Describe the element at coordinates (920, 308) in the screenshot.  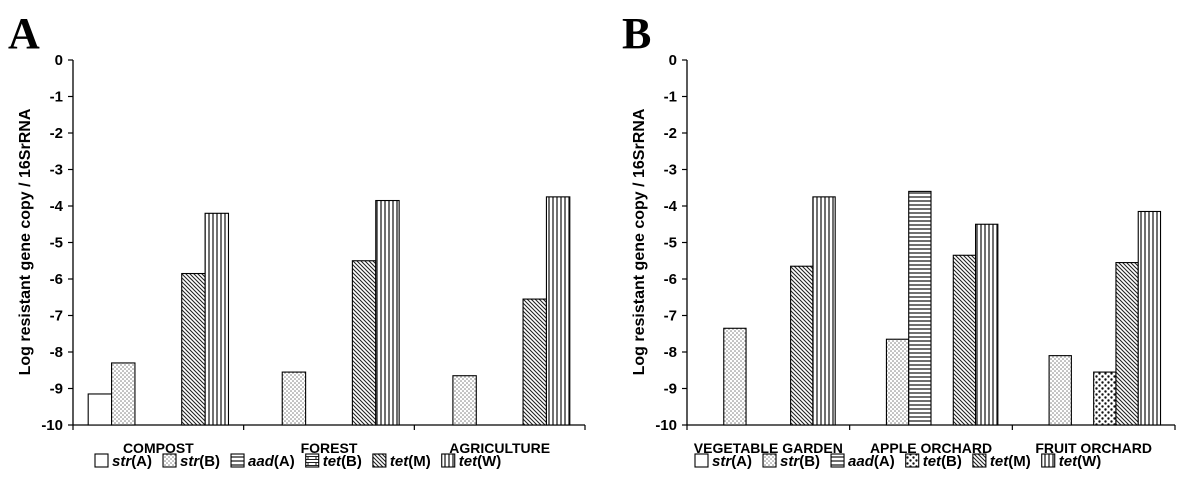
I see `bar-aada` at that location.